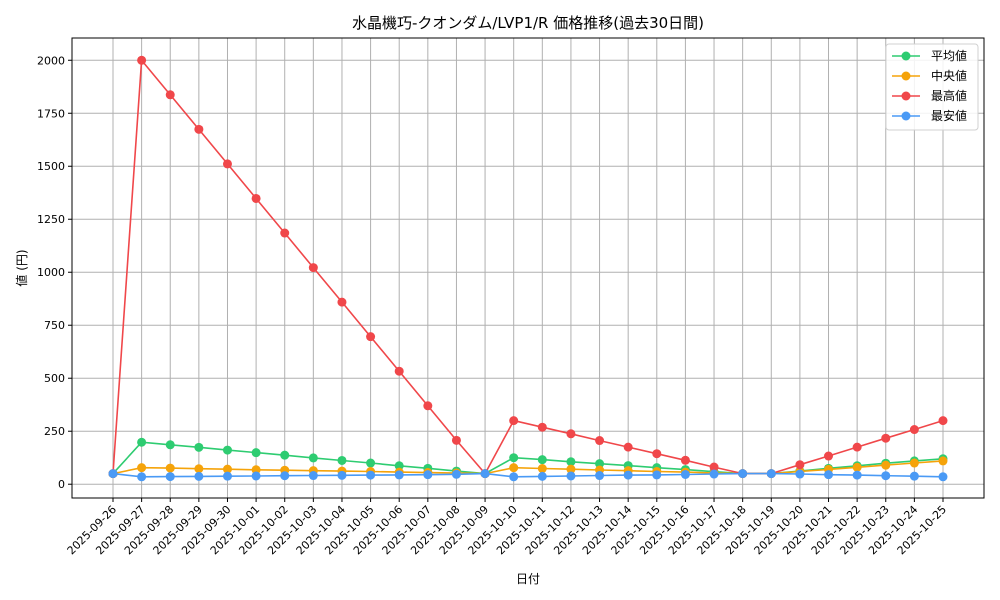 This screenshot has width=1000, height=600. What do you see at coordinates (528, 23) in the screenshot?
I see `chart-title: 水晶機巧-クオンダム/LVP1/R 価格推移(過去30日間)` at bounding box center [528, 23].